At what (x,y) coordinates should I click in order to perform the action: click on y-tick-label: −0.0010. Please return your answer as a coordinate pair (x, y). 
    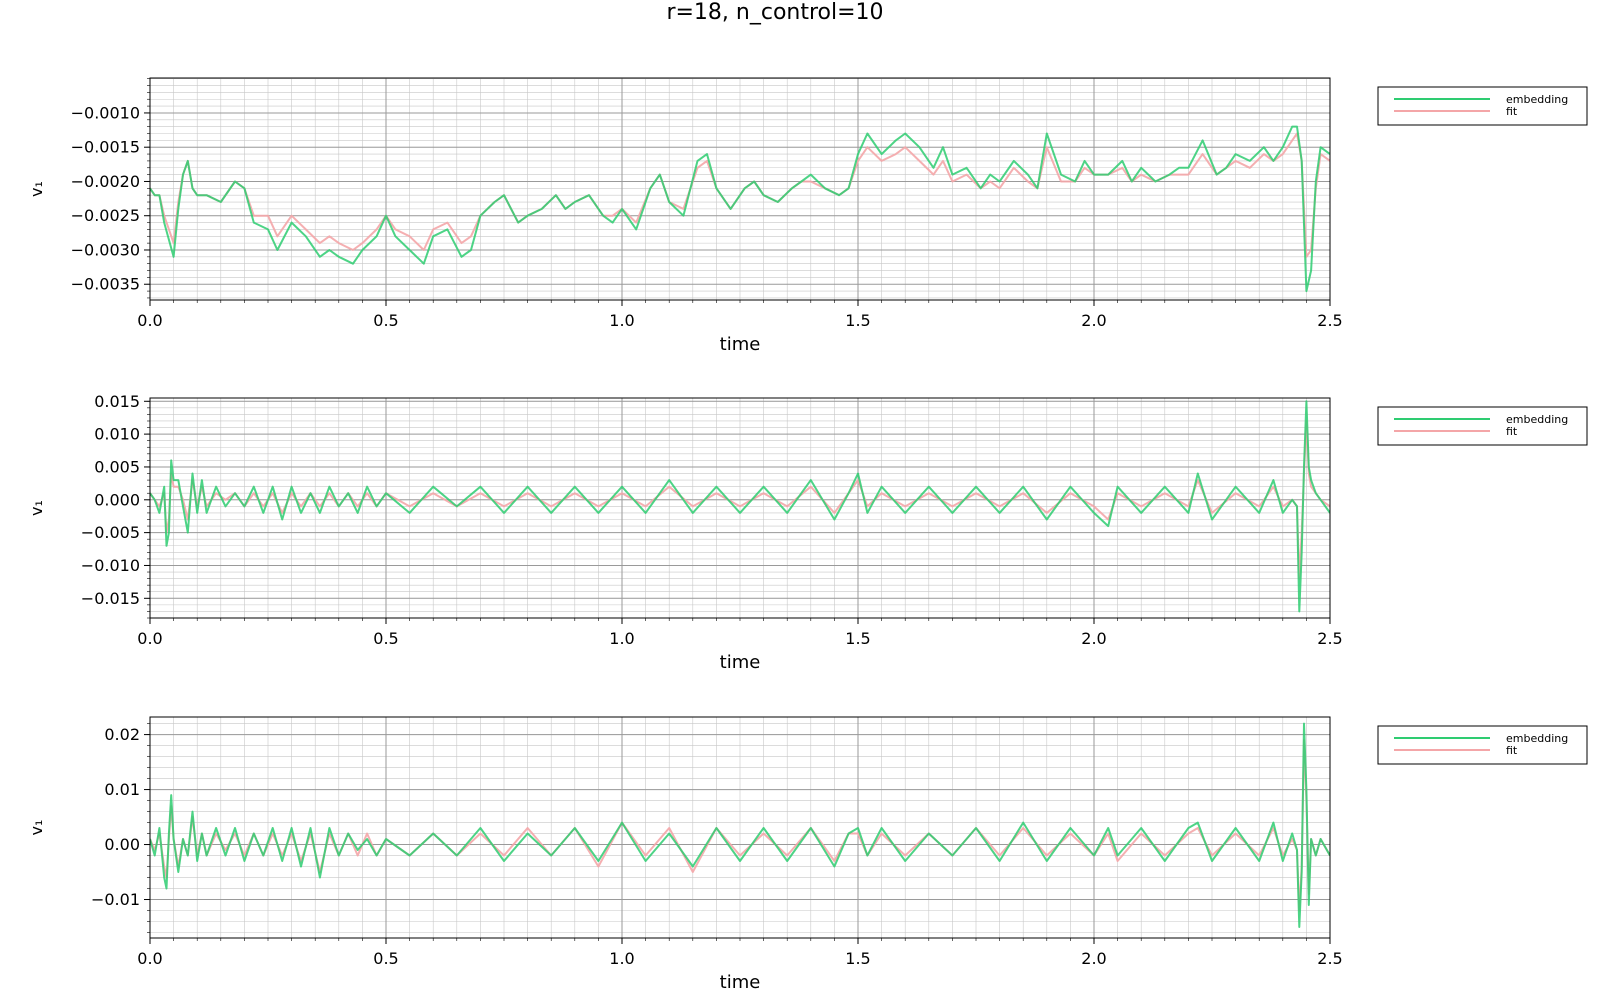
    Looking at the image, I should click on (105, 112).